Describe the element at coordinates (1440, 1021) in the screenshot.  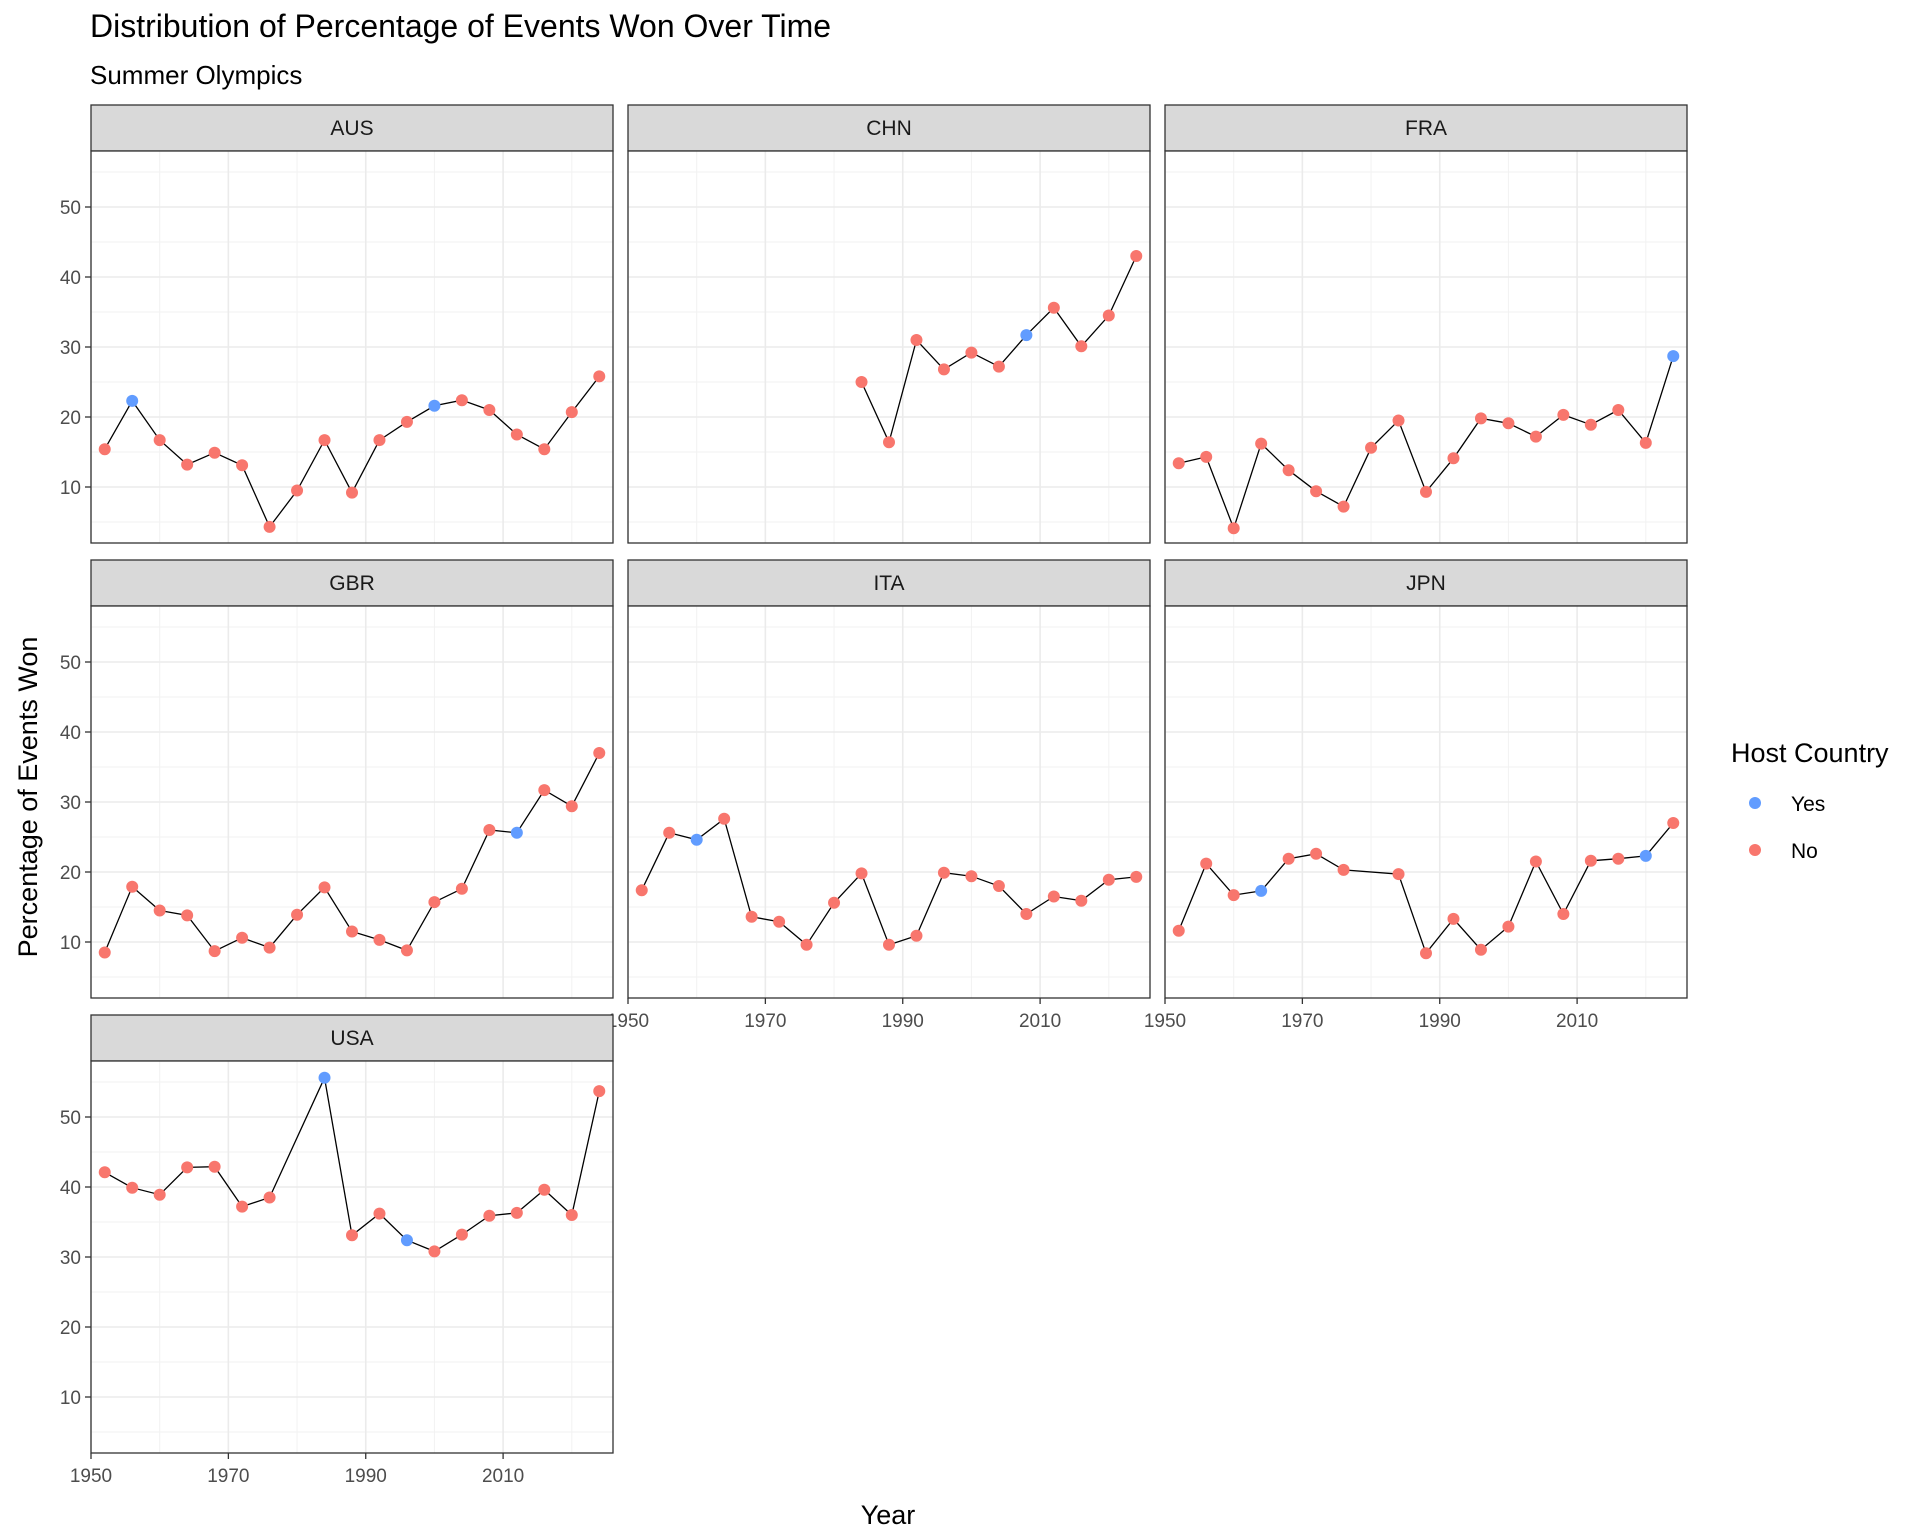
I see `x-tick-label: 1990` at that location.